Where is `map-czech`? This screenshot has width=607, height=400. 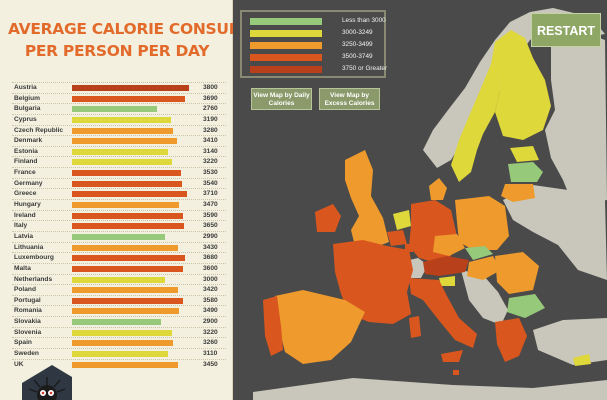
map-czech is located at coordinates (449, 245).